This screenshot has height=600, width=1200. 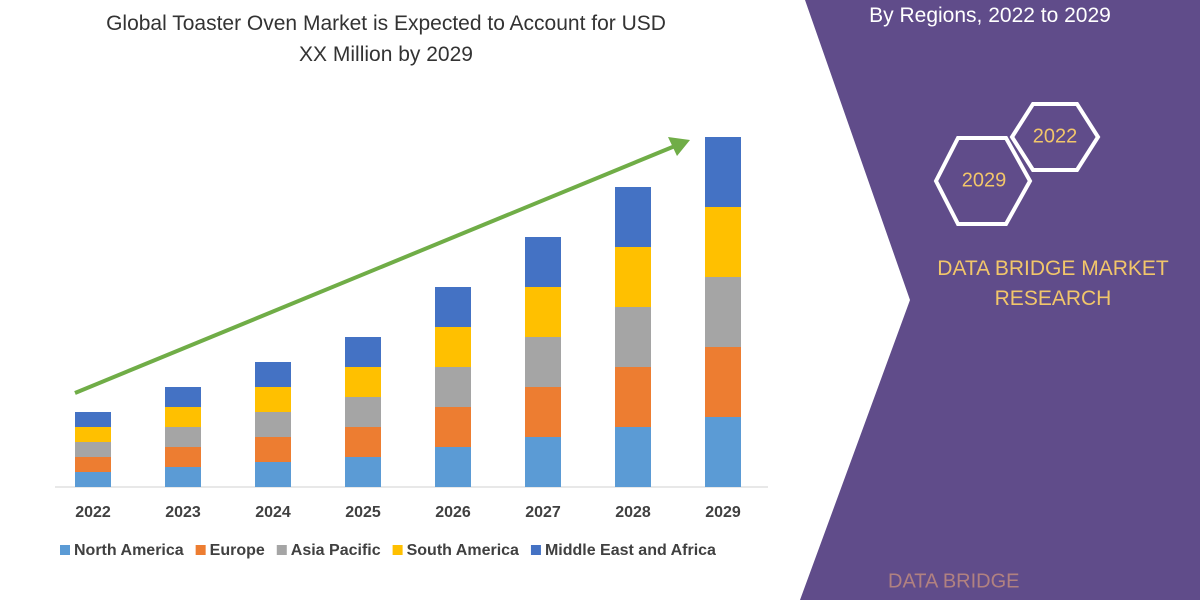 What do you see at coordinates (990, 15) in the screenshot?
I see `chart-subtitle: By Regions, 2022 to 2029` at bounding box center [990, 15].